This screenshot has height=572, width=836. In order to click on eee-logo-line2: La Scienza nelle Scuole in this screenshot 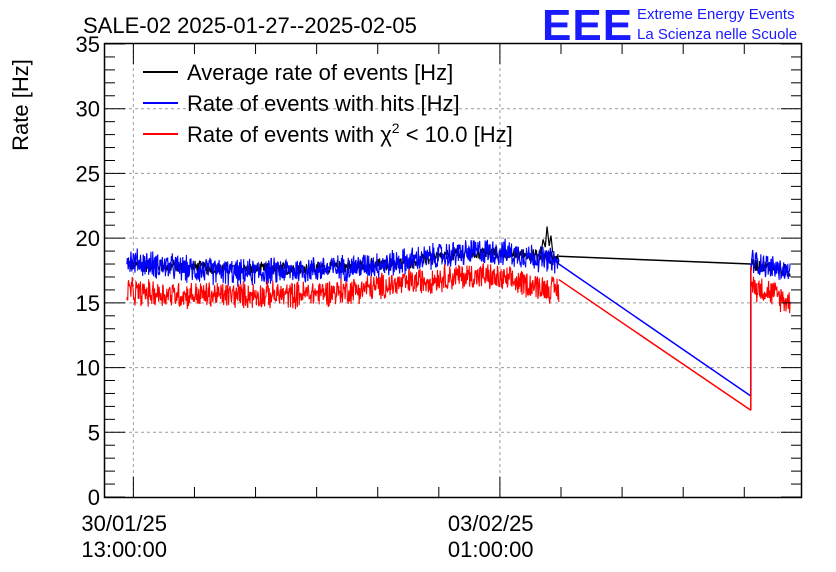, I will do `click(717, 34)`.